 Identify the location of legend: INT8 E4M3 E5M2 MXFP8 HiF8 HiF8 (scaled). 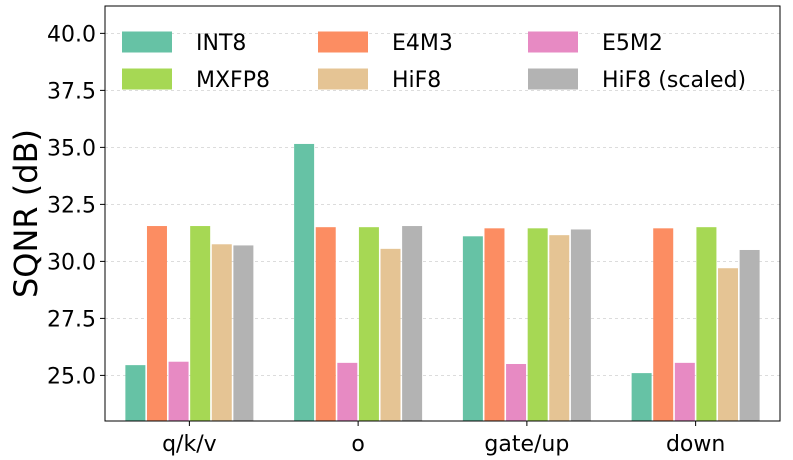
(434, 62).